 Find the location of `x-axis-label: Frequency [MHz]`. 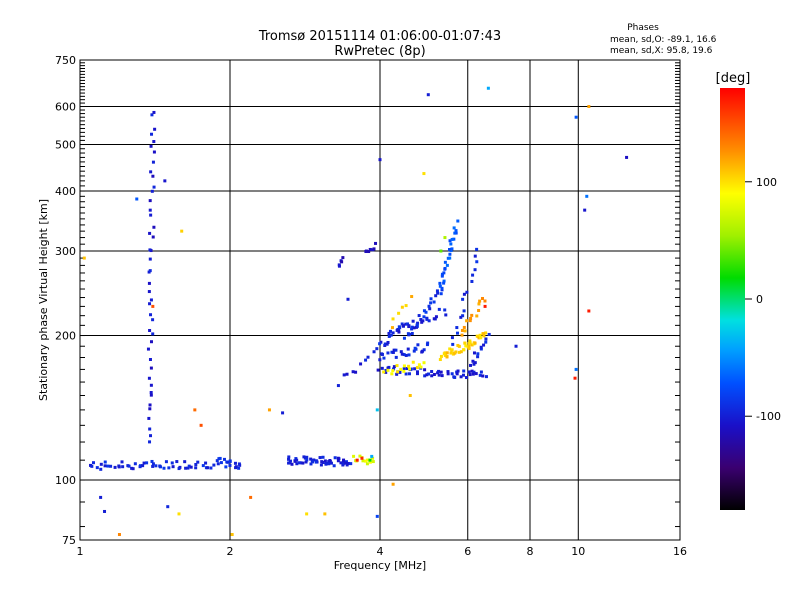

x-axis-label: Frequency [MHz] is located at coordinates (380, 565).